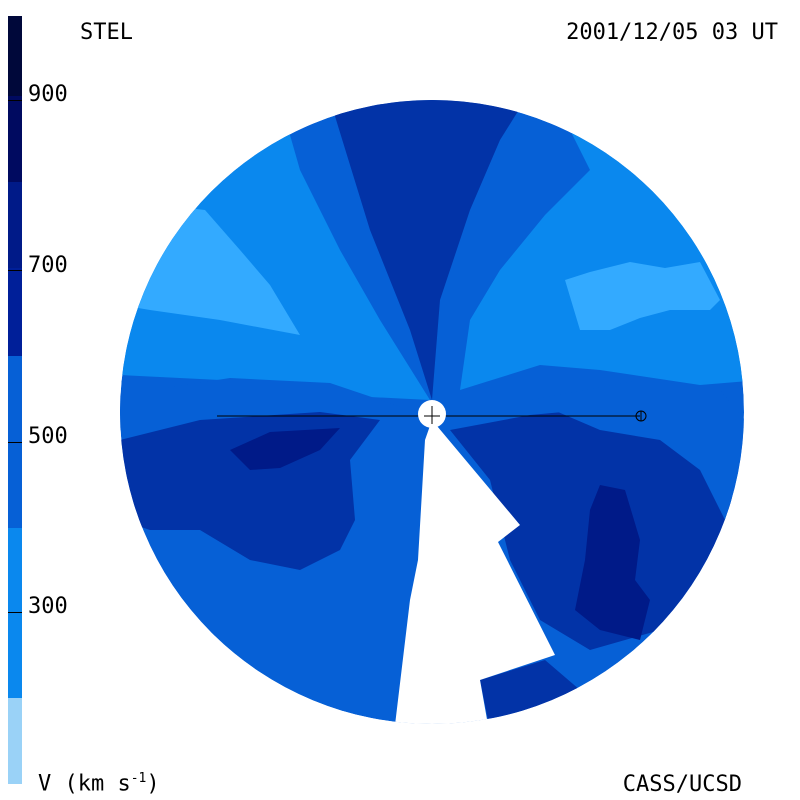 The height and width of the screenshot is (800, 800). Describe the element at coordinates (475, 572) in the screenshot. I see `no-data-wedge` at that location.